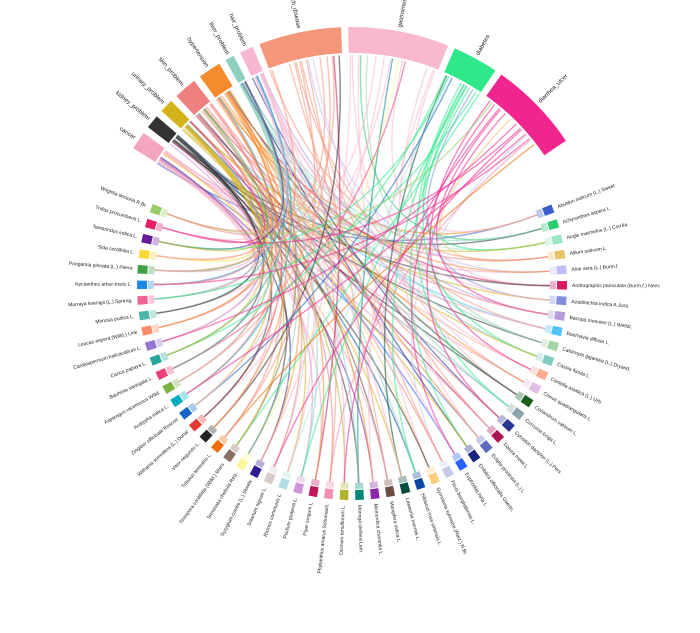  Describe the element at coordinates (394, 522) in the screenshot. I see `plant-label: Mangifera indica L.` at that location.